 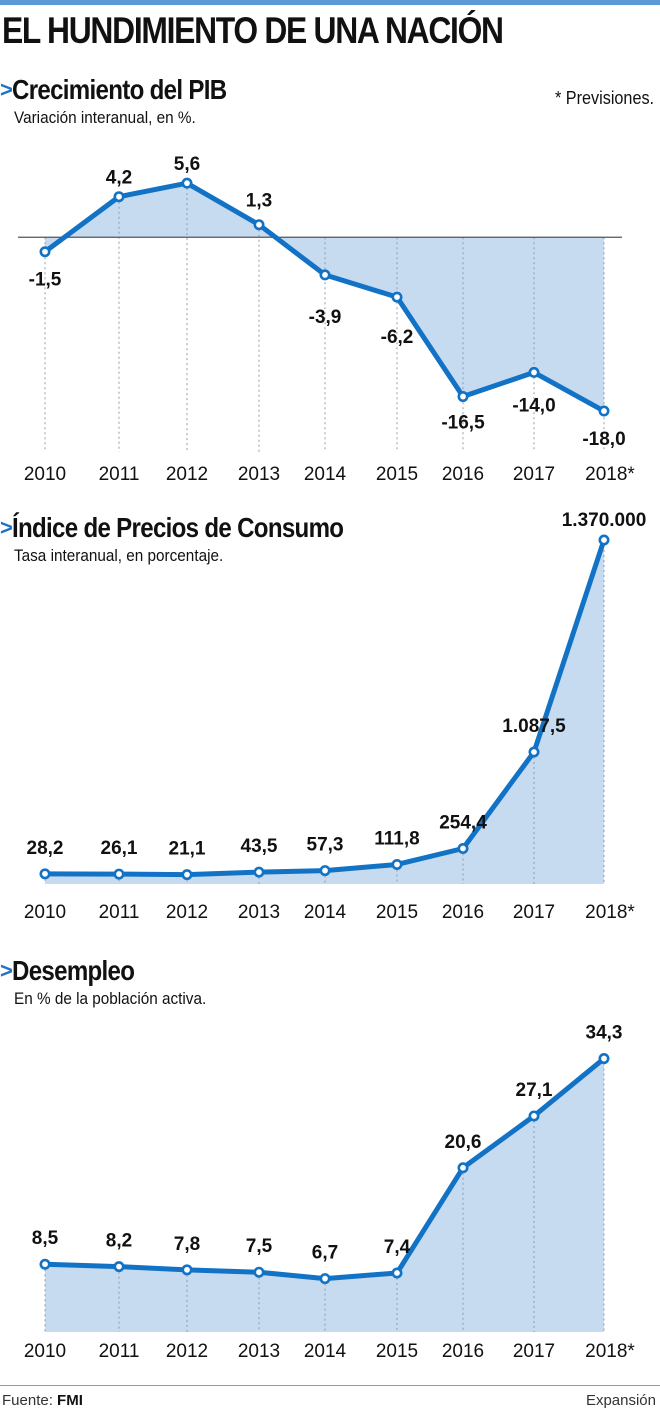 What do you see at coordinates (110, 998) in the screenshot?
I see `section-subtitle: En % de la población activa.` at bounding box center [110, 998].